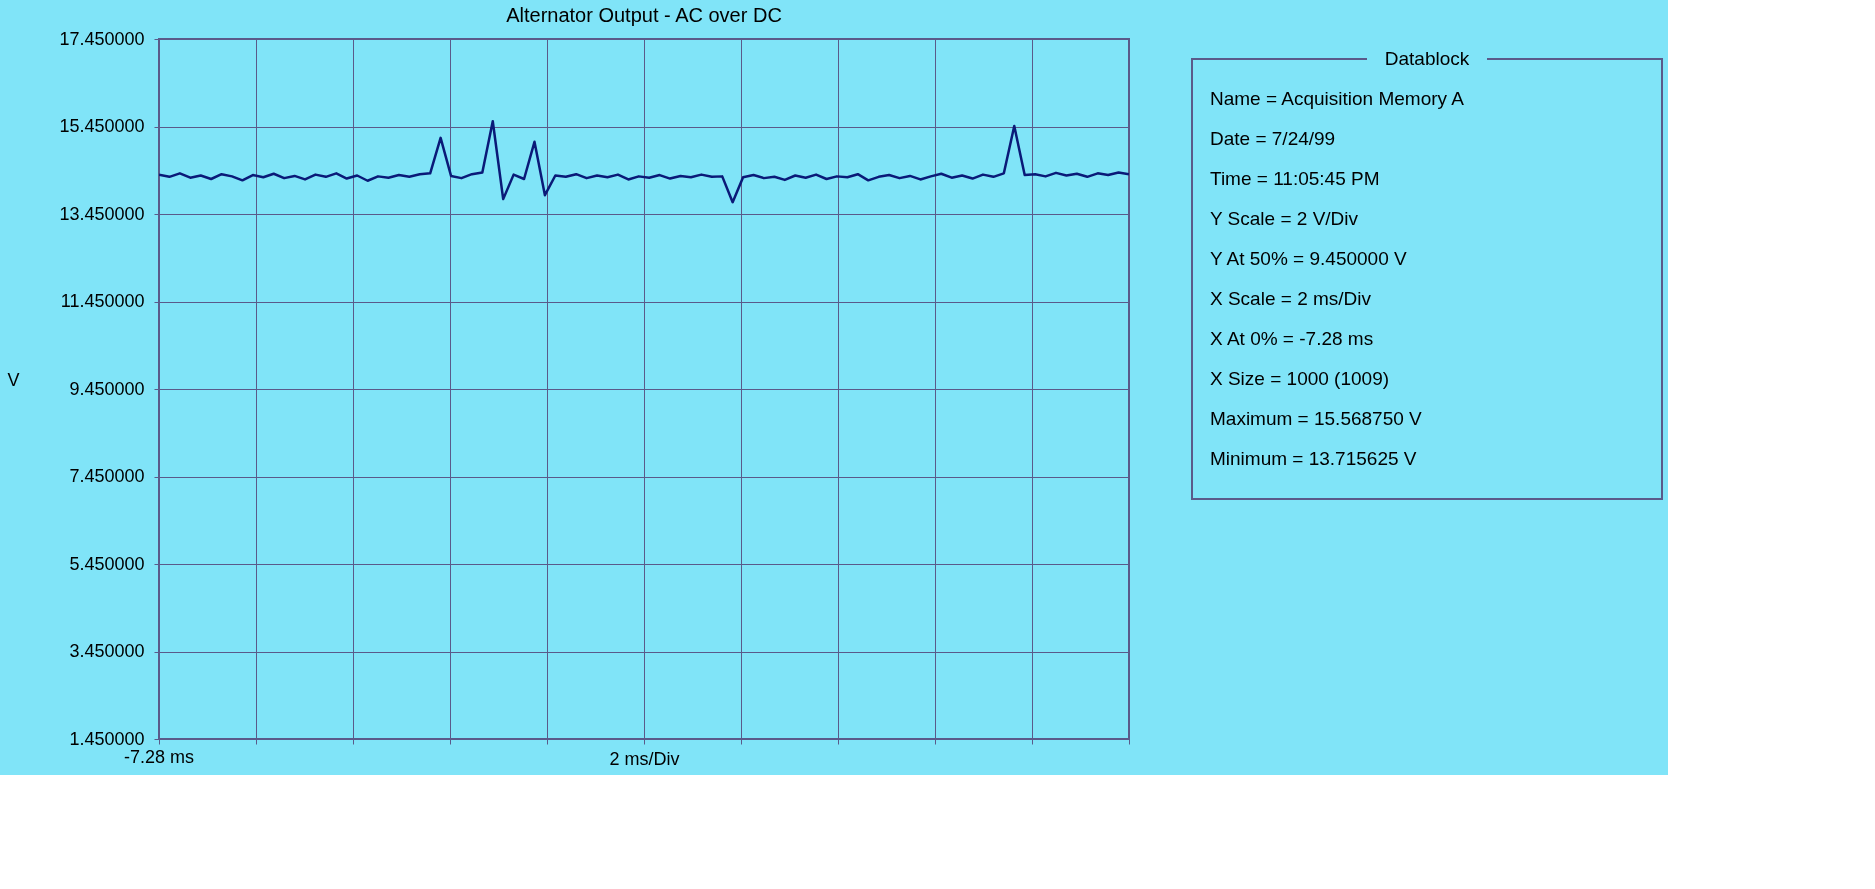 The image size is (1875, 889). What do you see at coordinates (107, 563) in the screenshot?
I see `y-tick-label: 5.450000` at bounding box center [107, 563].